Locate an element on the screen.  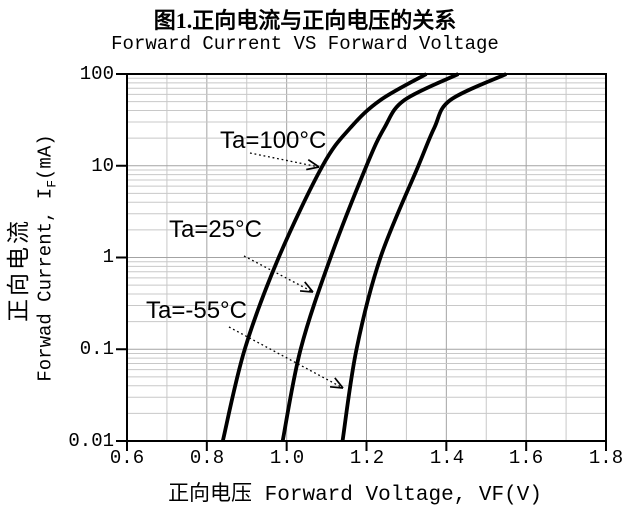
temperature-label-minus55c: Ta=-55°C is located at coordinates (196, 310).